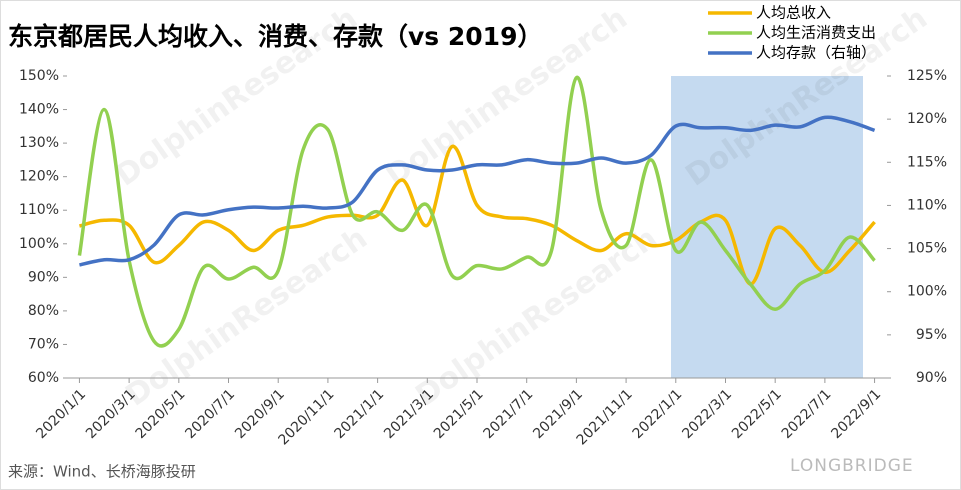 This screenshot has width=961, height=490. Describe the element at coordinates (927, 162) in the screenshot. I see `y2-tick-label: 115%` at that location.